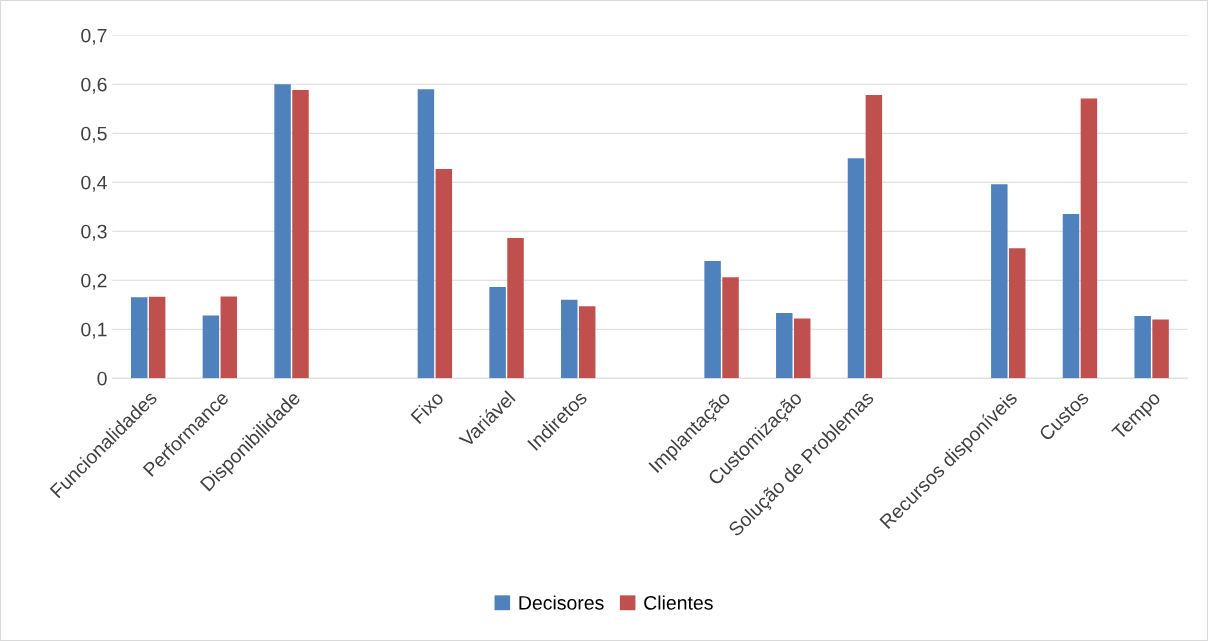 The width and height of the screenshot is (1208, 641). I want to click on y-tick-label: 0,3, so click(94, 232).